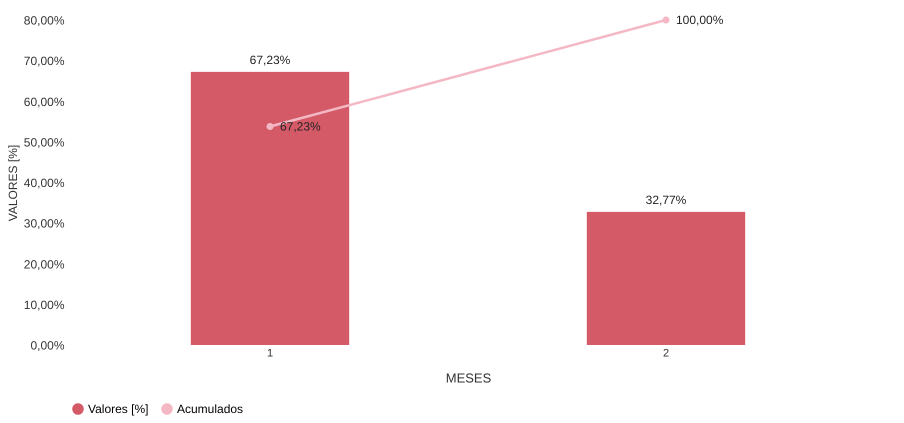  What do you see at coordinates (13, 183) in the screenshot?
I see `y-axis-title: VALORES [%]` at bounding box center [13, 183].